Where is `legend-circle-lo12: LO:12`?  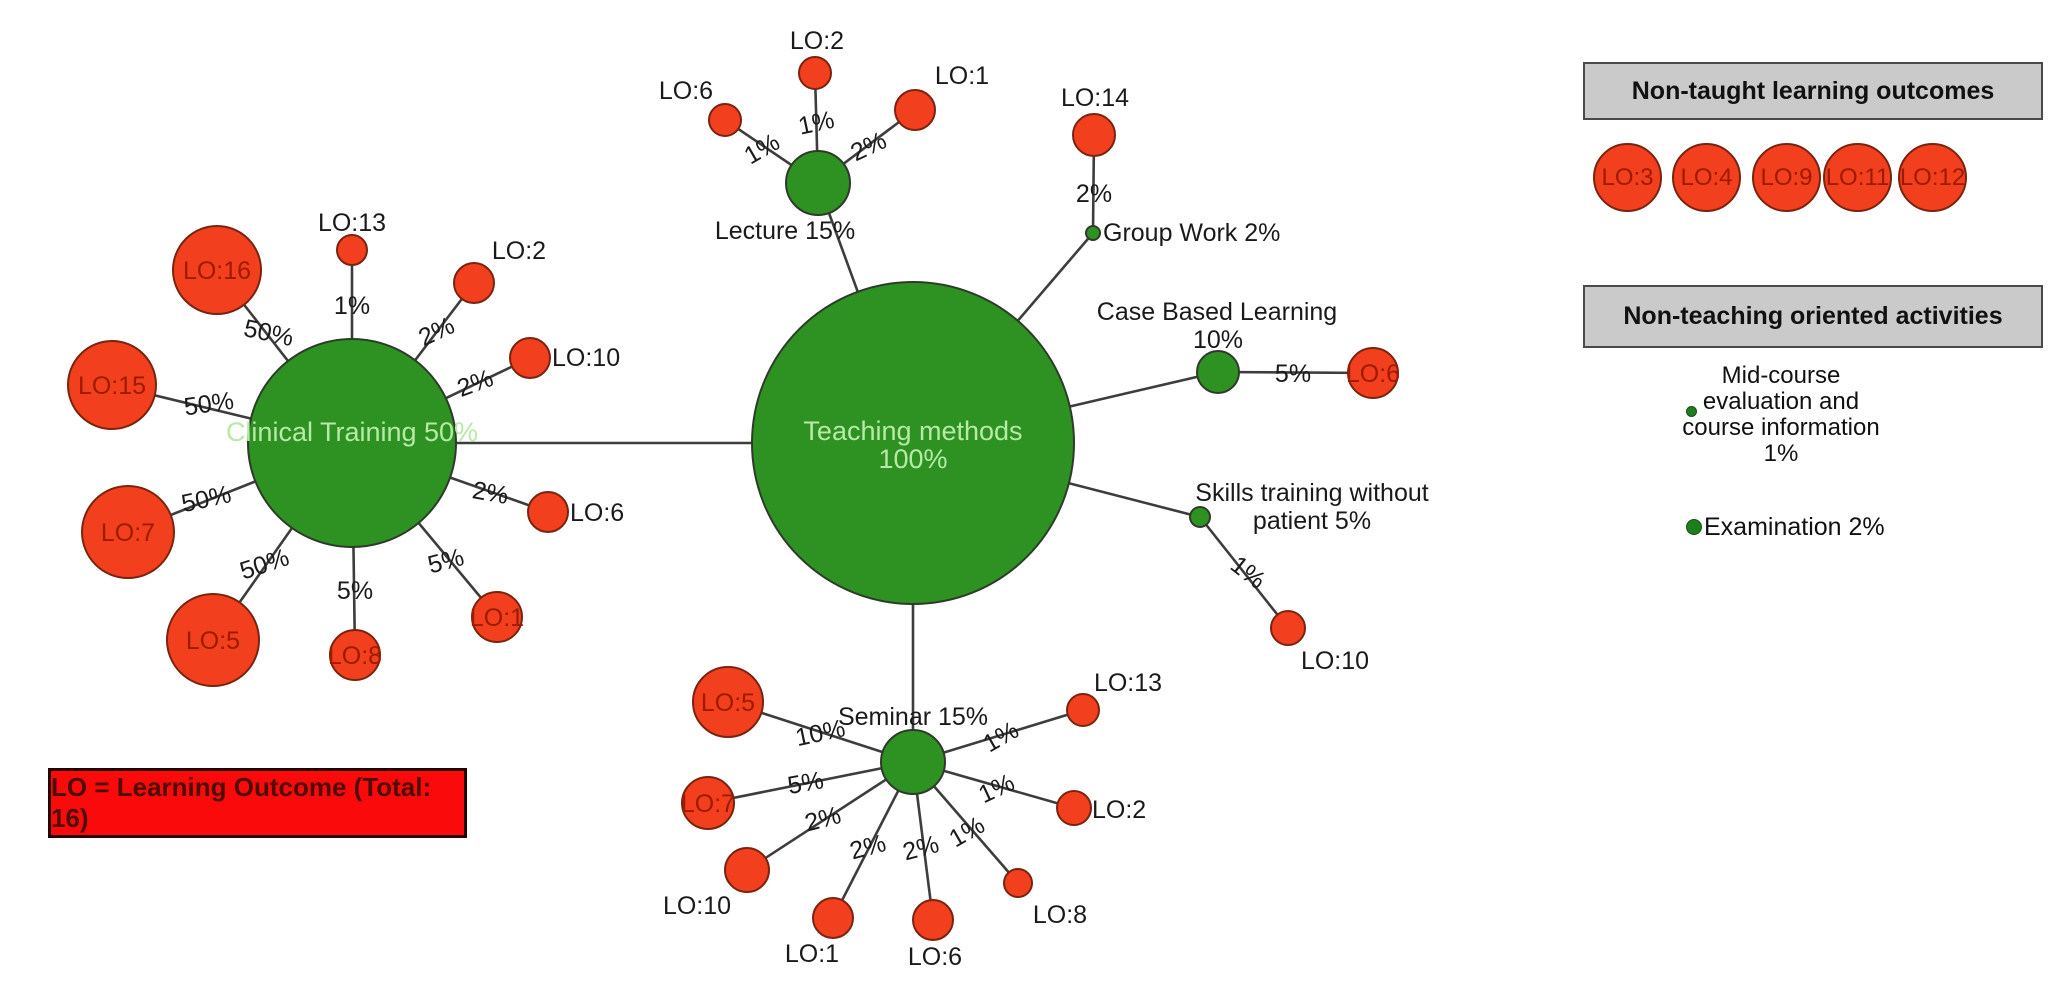 legend-circle-lo12: LO:12 is located at coordinates (1932, 177).